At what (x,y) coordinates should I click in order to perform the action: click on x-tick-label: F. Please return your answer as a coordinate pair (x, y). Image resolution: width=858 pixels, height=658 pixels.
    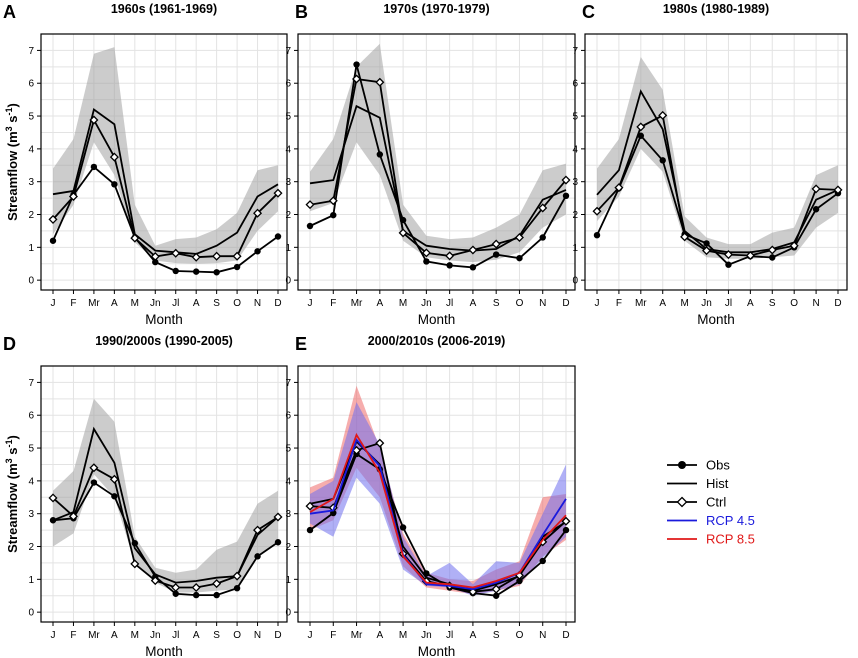
    Looking at the image, I should click on (333, 303).